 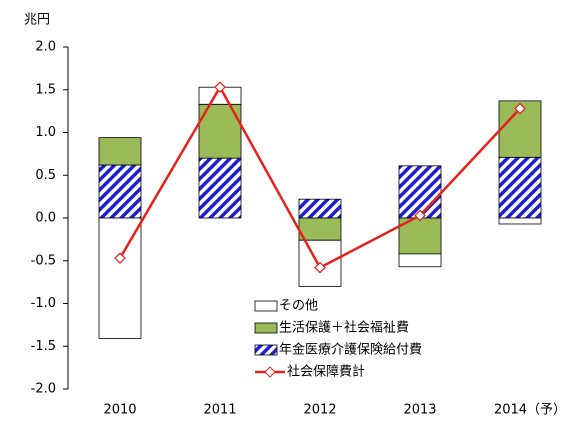 What do you see at coordinates (219, 410) in the screenshot?
I see `x-tick-label: 2011` at bounding box center [219, 410].